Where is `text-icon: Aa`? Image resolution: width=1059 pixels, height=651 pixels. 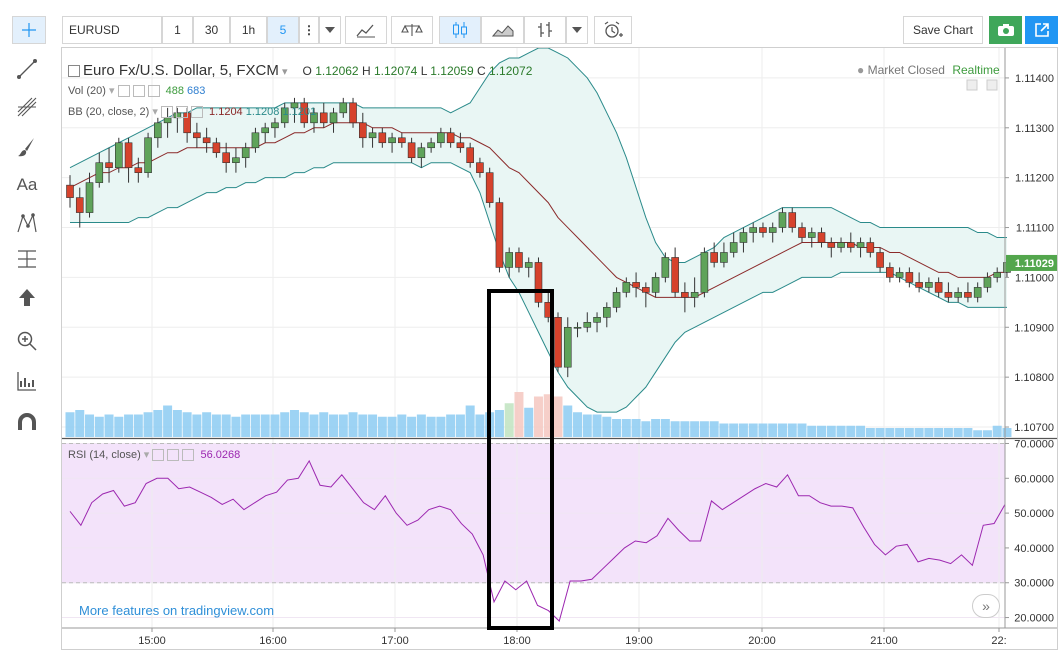
text-icon: Aa is located at coordinates (27, 184).